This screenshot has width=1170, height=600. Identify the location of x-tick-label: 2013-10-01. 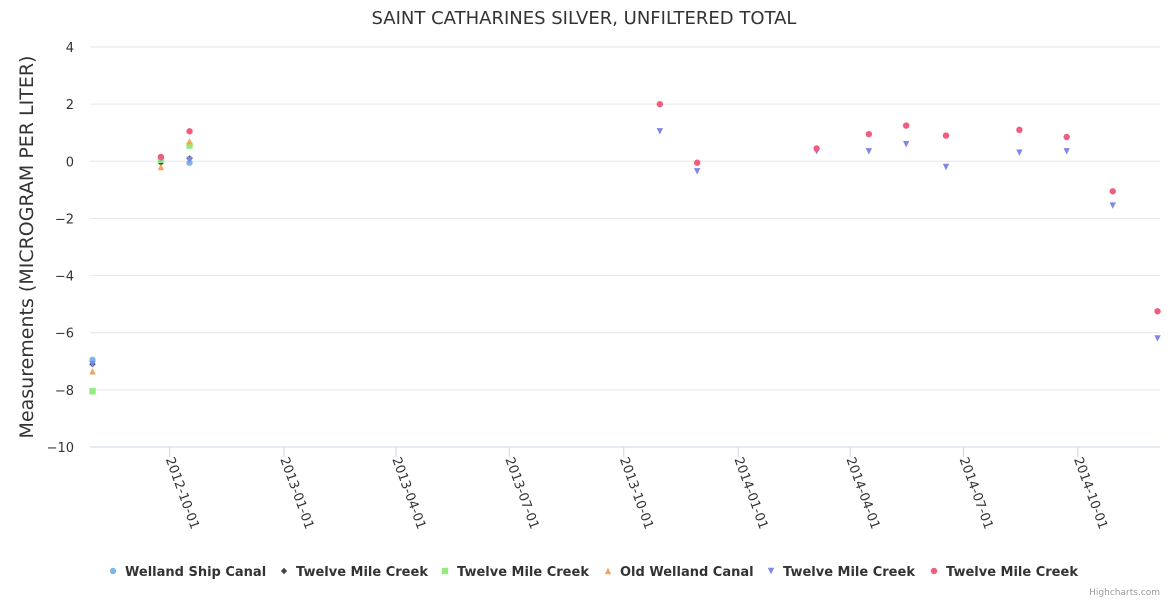
(636, 493).